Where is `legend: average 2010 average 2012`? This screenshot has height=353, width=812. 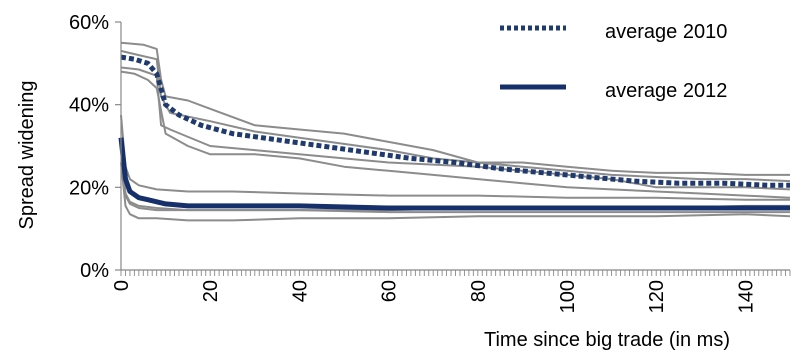 legend: average 2010 average 2012 is located at coordinates (613, 61).